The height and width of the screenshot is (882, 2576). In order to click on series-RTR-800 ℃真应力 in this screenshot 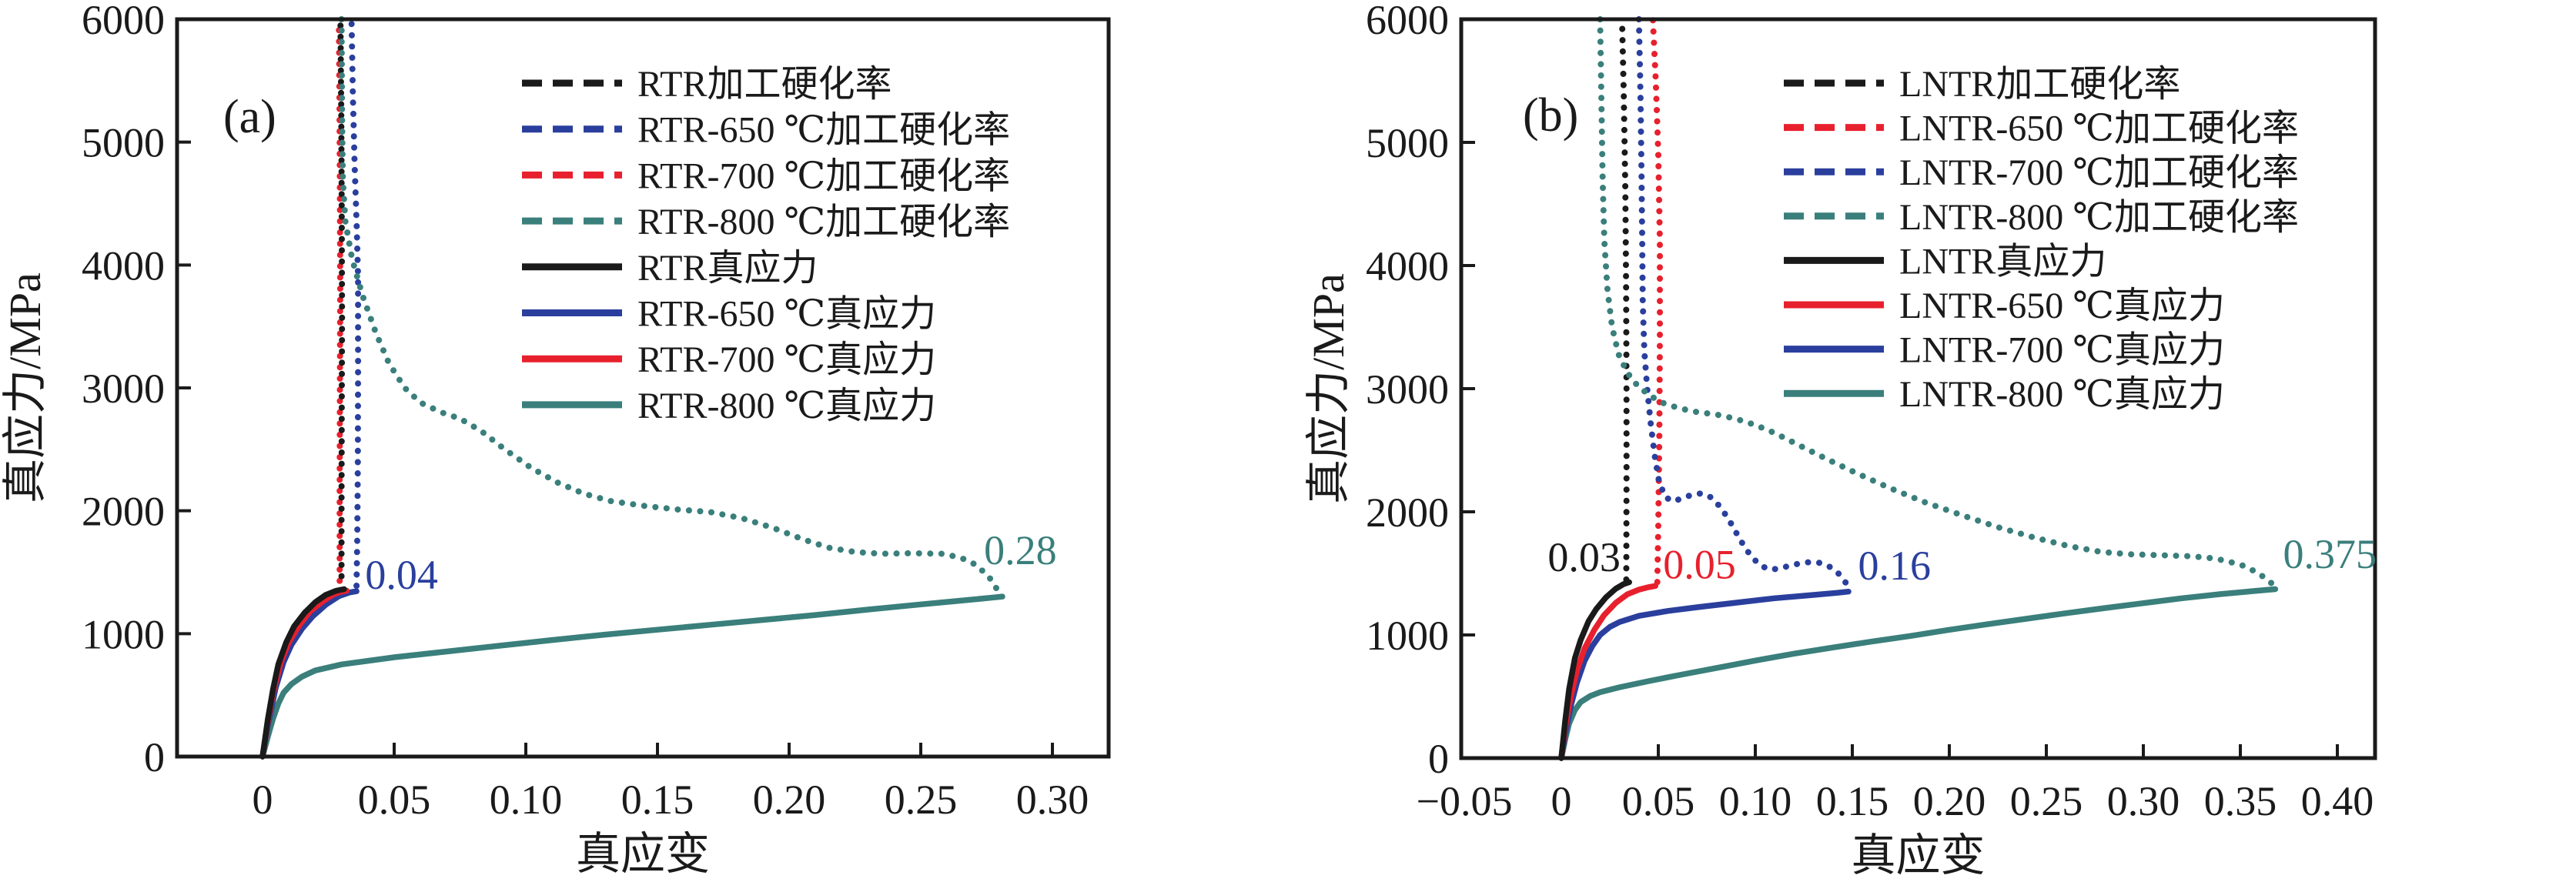, I will do `click(632, 677)`.